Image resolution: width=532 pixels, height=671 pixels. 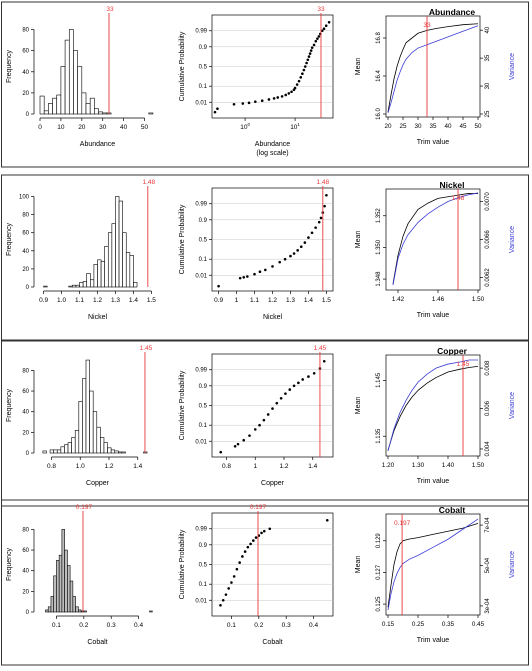 I want to click on x-tick-label: 0.3, so click(x=286, y=625).